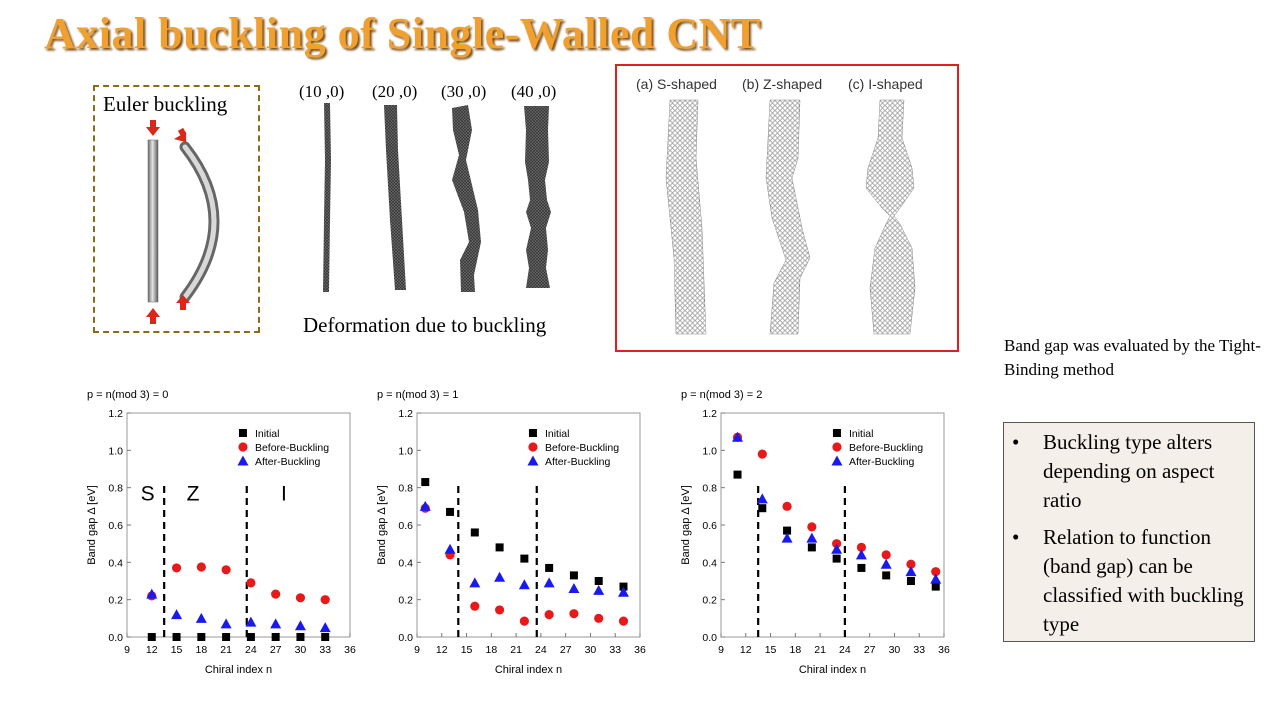  I want to click on slide-title: Axial buckling of Single-Walled CNT, so click(402, 33).